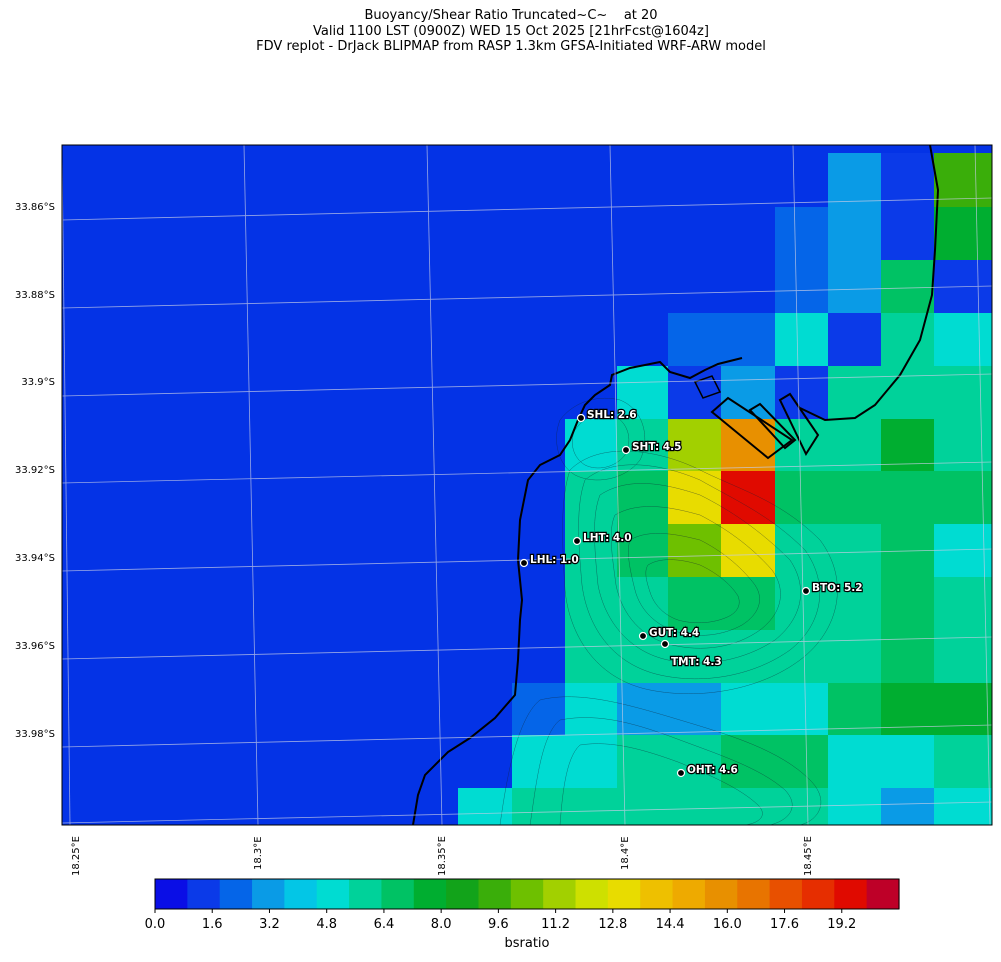 Image resolution: width=1001 pixels, height=962 pixels. What do you see at coordinates (612, 415) in the screenshot?
I see `site-label-shl: SHL: 2.6` at bounding box center [612, 415].